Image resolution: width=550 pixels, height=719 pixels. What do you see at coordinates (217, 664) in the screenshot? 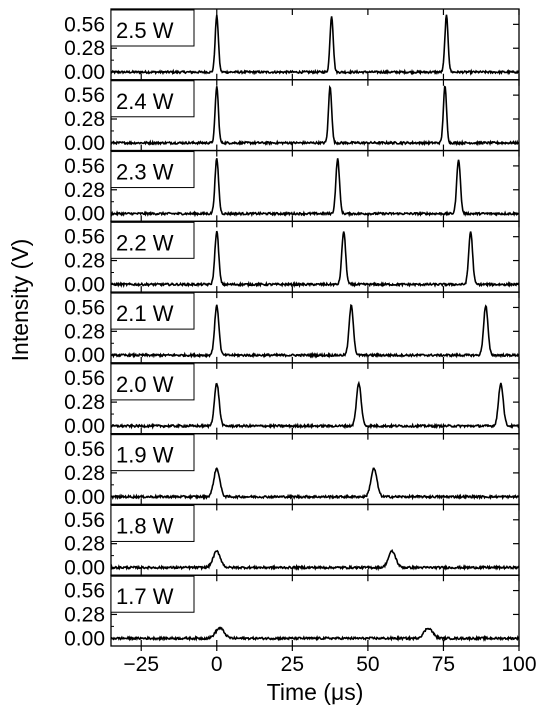
I see `x-tick-label: 0` at bounding box center [217, 664].